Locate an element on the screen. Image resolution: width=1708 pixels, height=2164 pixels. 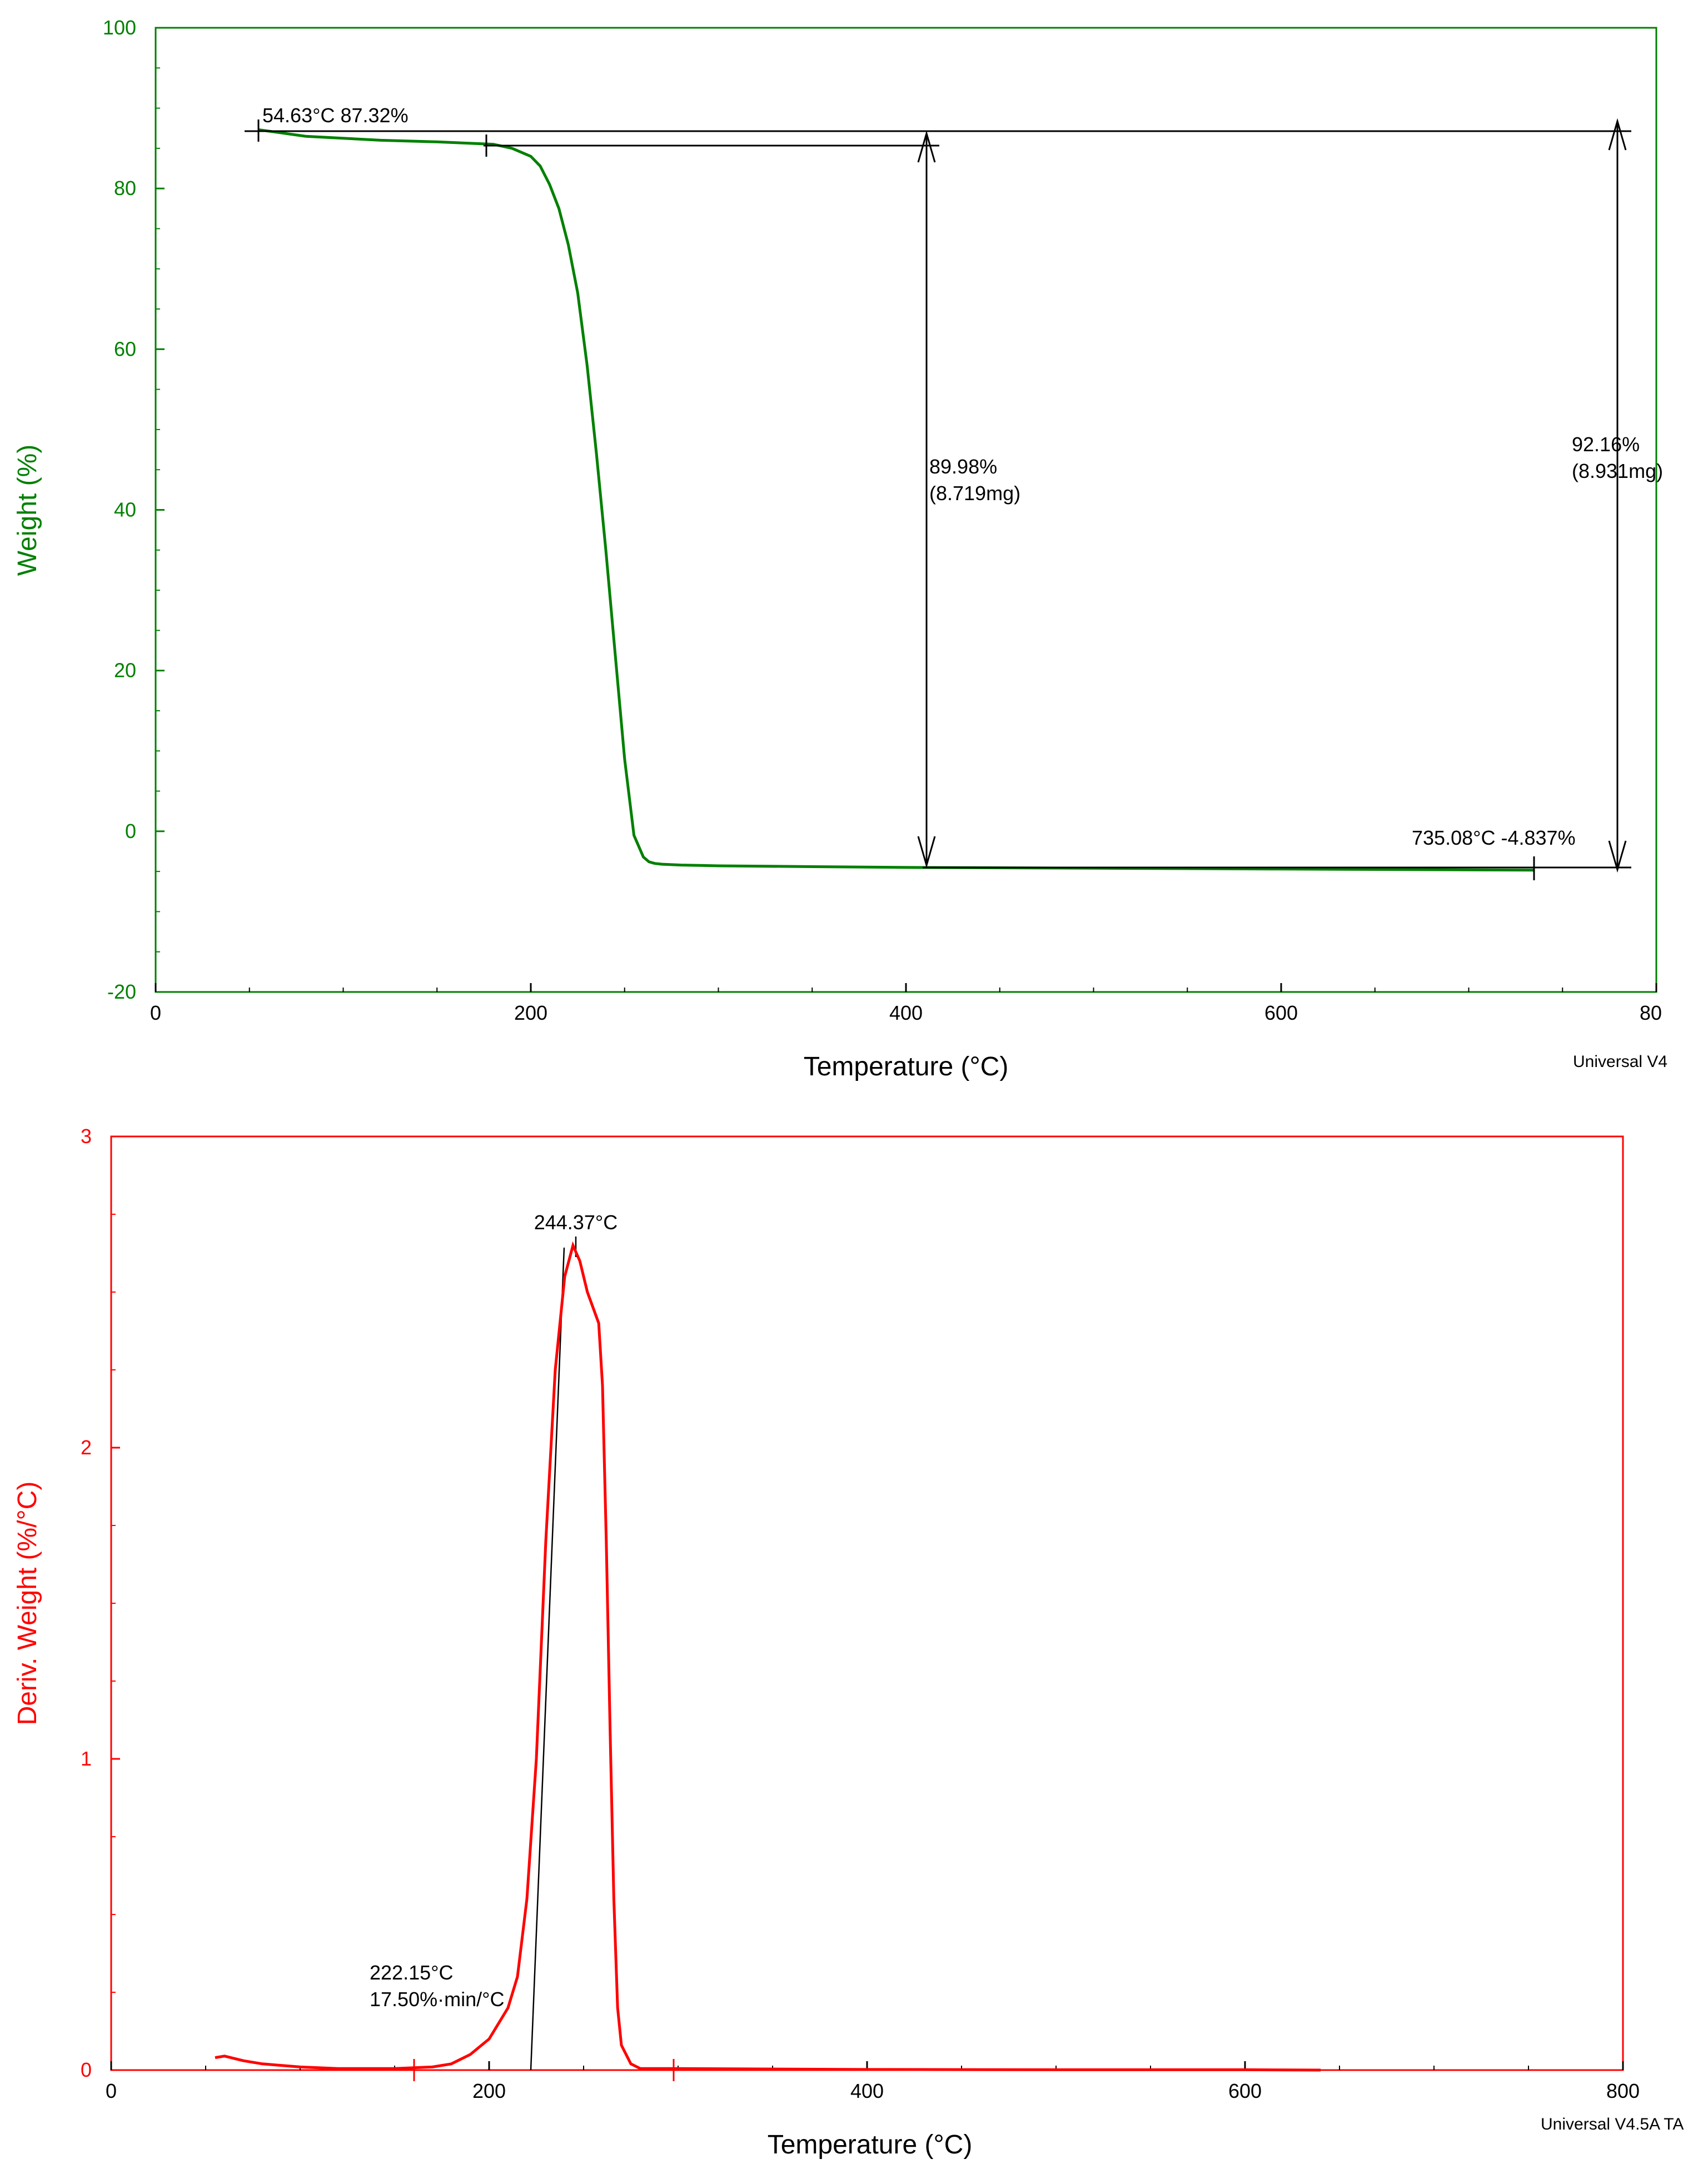
annotation-peak: 244.37°C is located at coordinates (576, 1223).